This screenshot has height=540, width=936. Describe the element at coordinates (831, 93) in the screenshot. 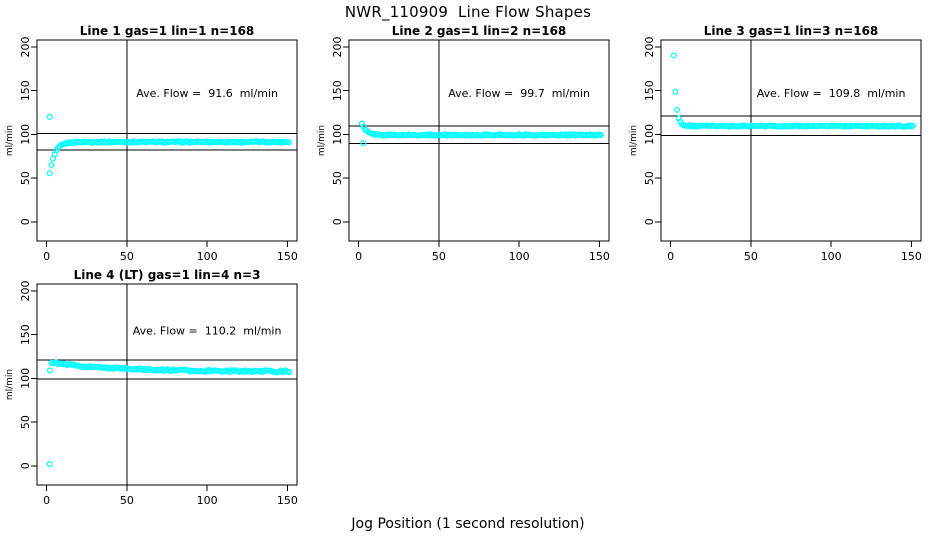

I see `ave-flow-annotation: Ave. Flow = 109.8 ml/min` at that location.